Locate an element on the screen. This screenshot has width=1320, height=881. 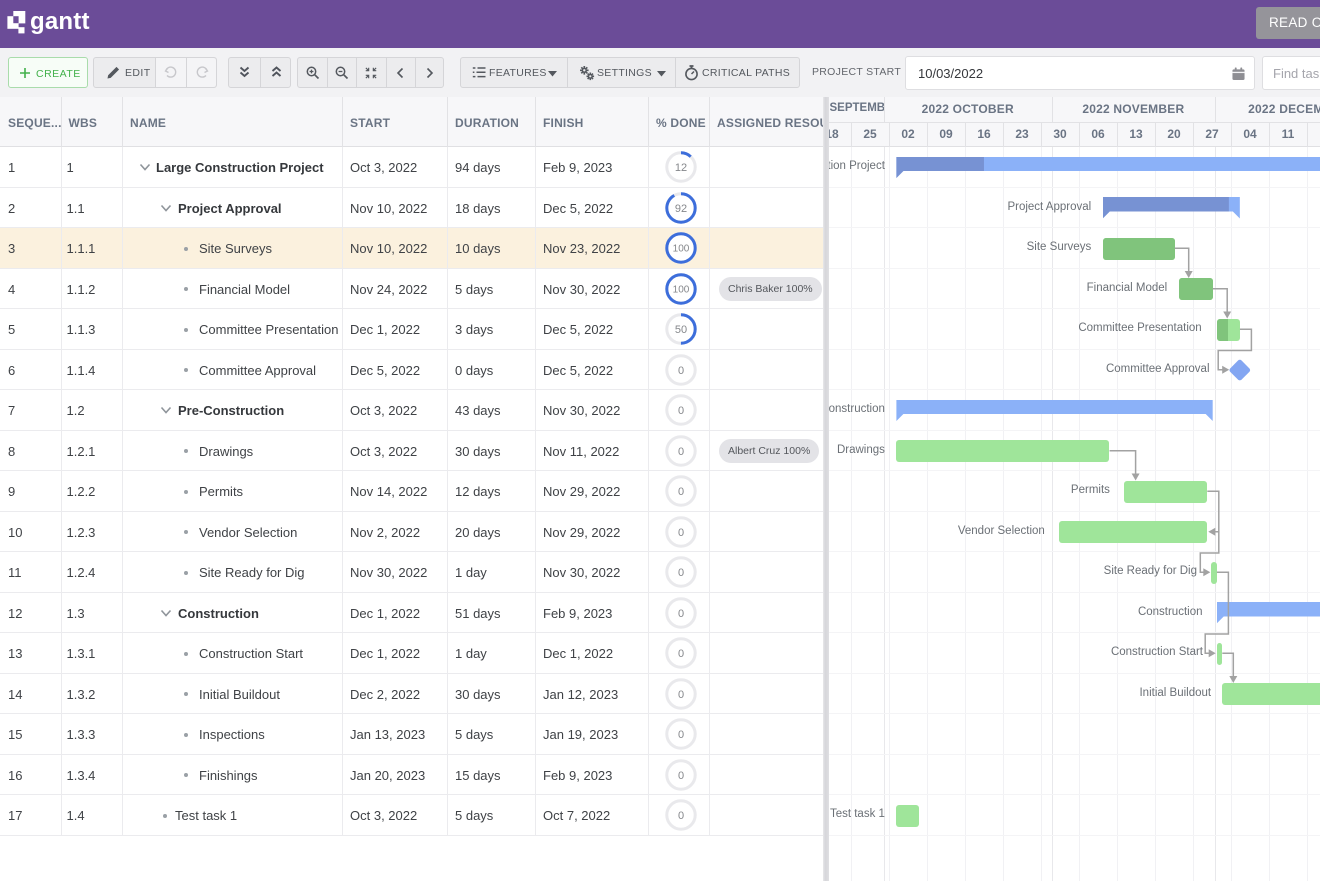
svg-text: 92 is located at coordinates (681, 209).